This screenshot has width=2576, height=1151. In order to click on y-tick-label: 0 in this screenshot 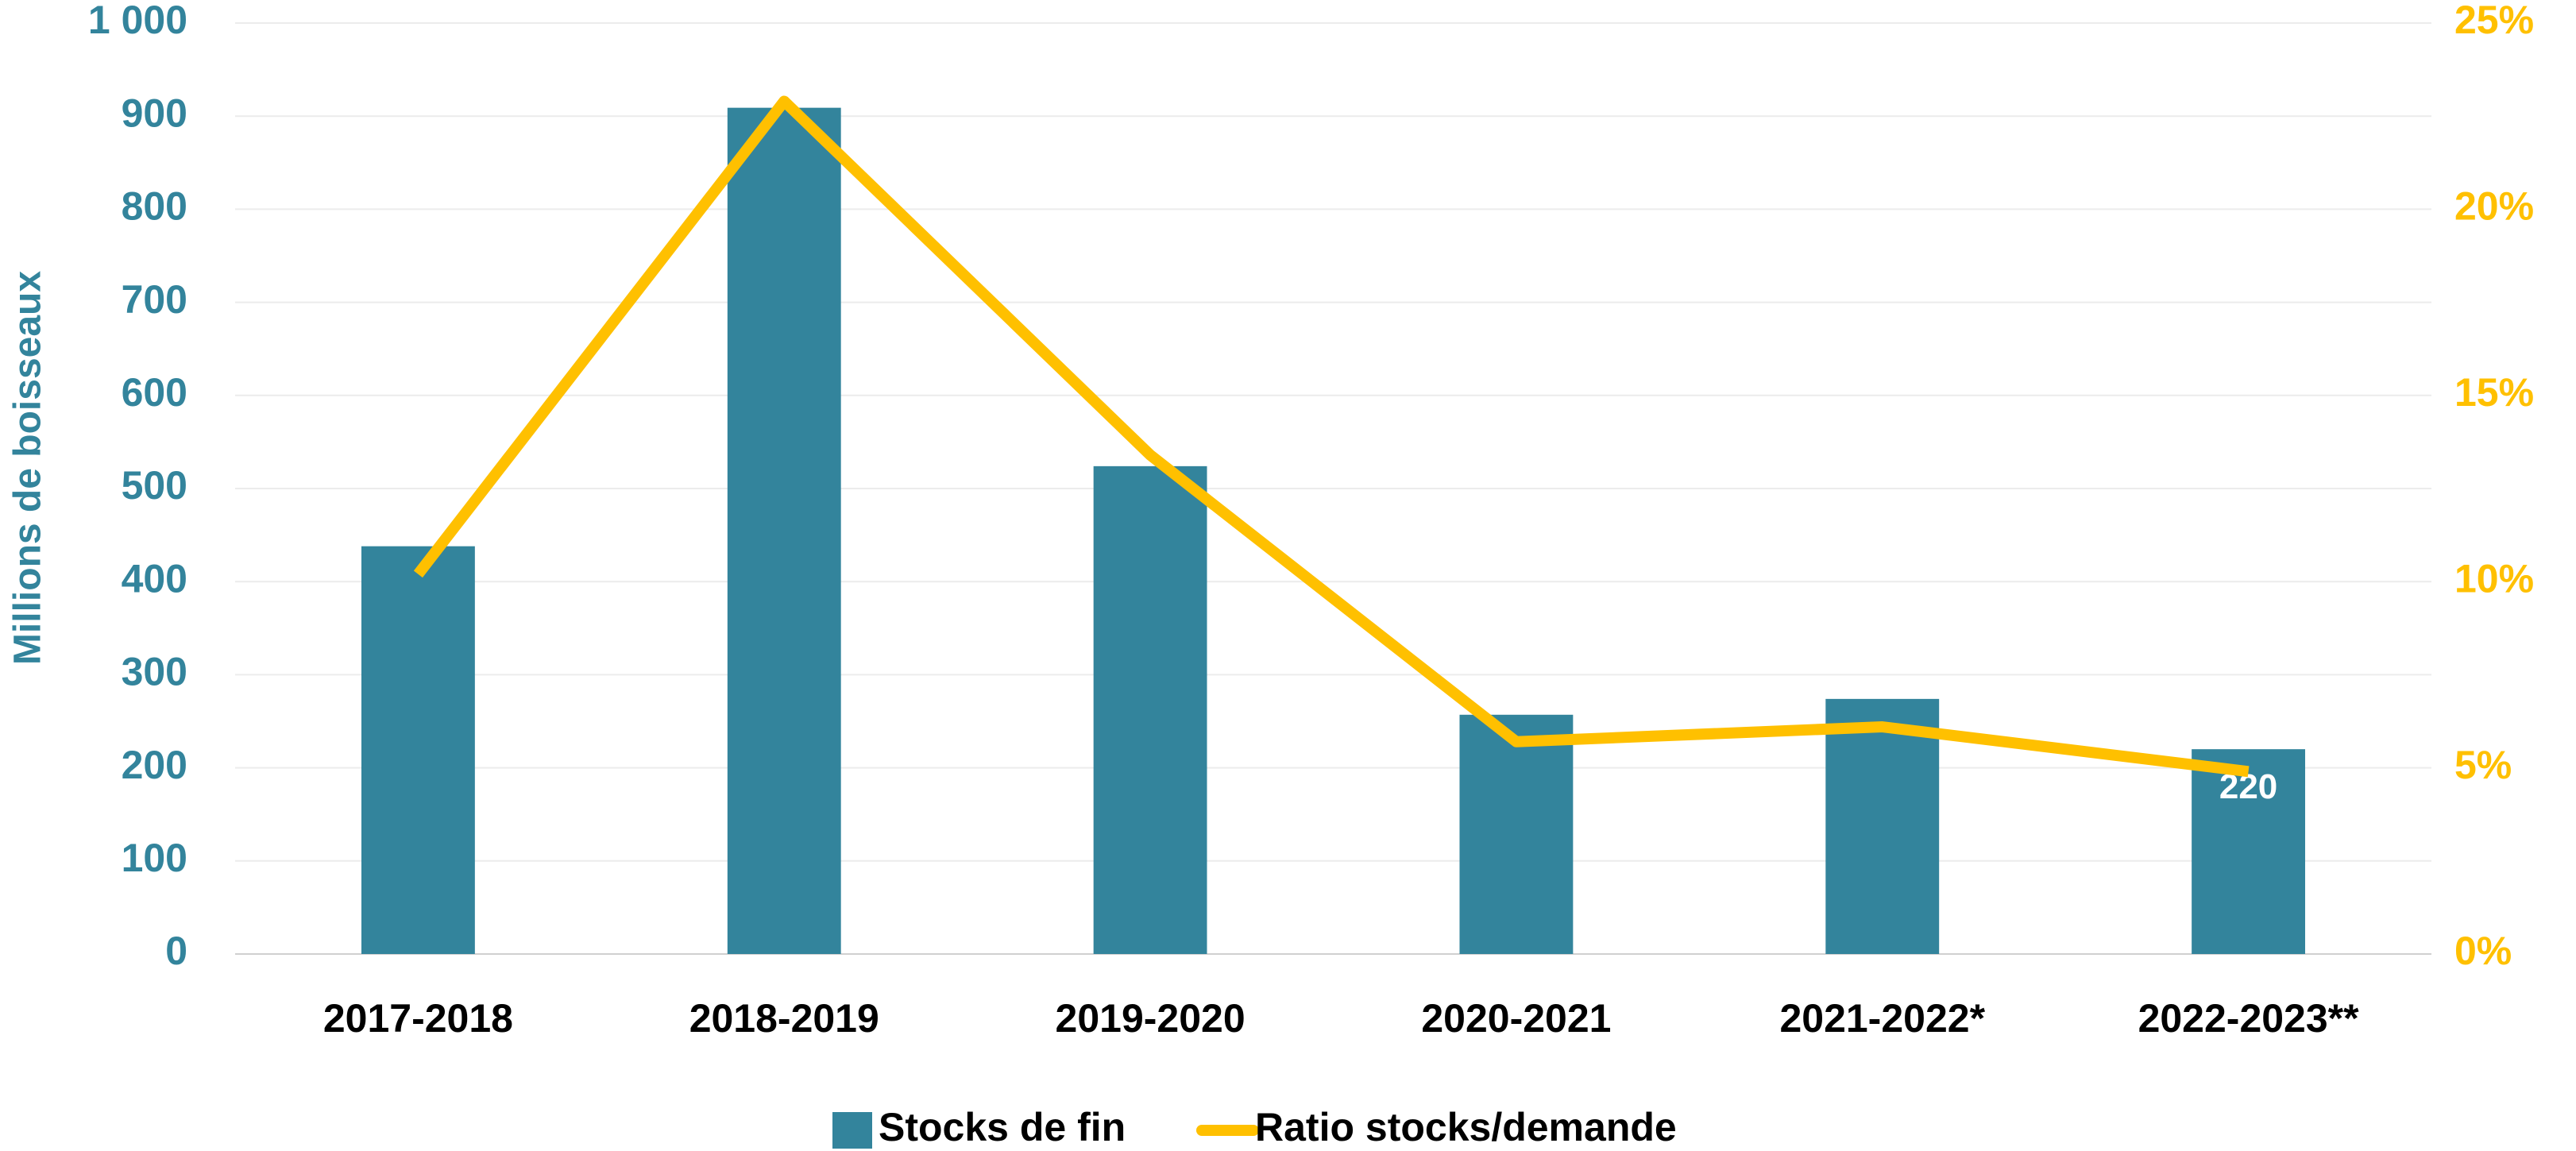, I will do `click(176, 951)`.